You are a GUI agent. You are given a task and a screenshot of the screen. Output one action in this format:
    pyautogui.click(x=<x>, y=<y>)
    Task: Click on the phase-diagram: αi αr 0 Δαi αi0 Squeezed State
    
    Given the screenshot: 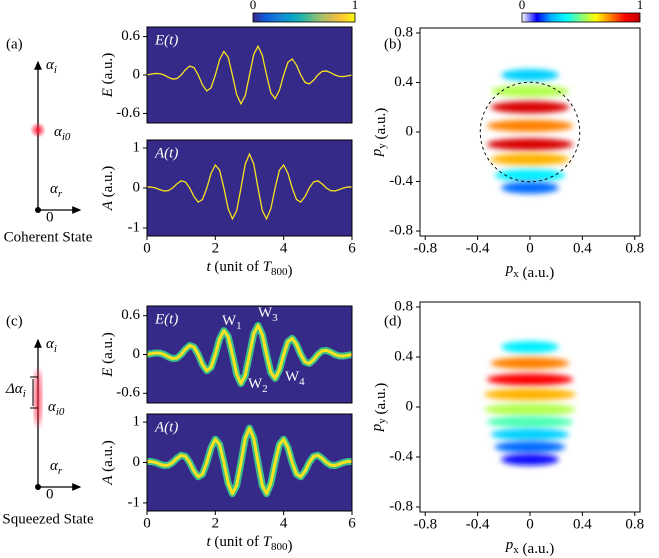 What is the action you would take?
    pyautogui.click(x=48, y=431)
    